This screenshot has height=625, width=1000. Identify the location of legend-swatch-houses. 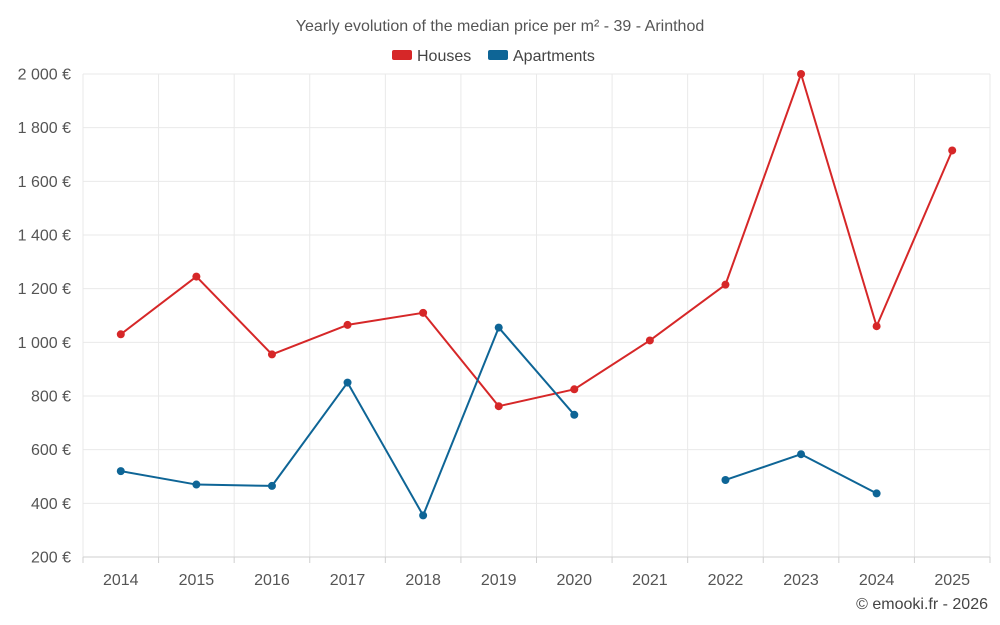
(402, 55).